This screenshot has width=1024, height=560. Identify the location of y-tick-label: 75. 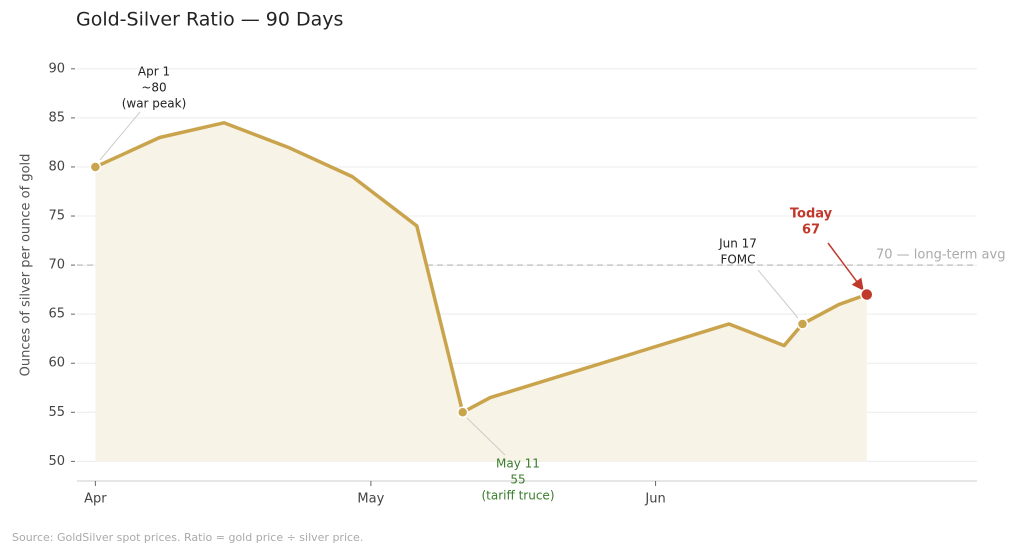
(56, 216).